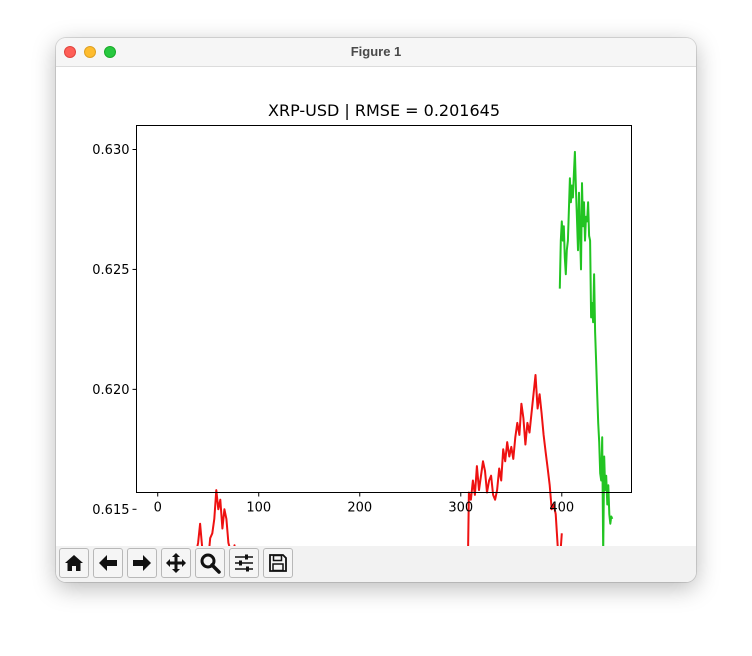 This screenshot has width=752, height=656. I want to click on move-icon, so click(176, 563).